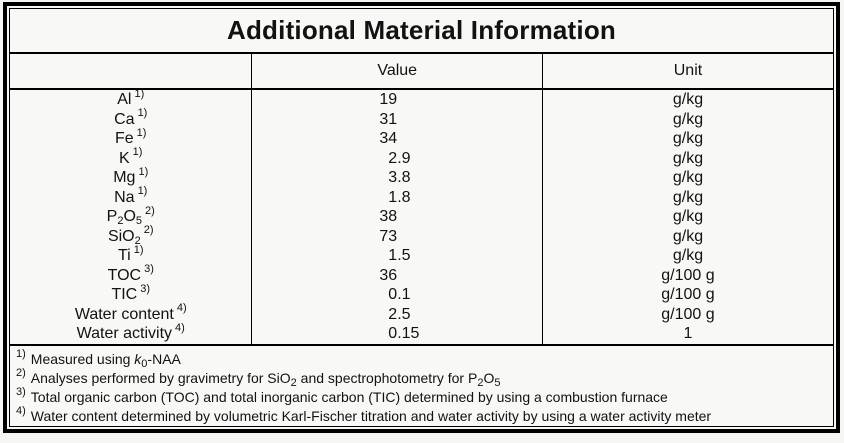 This screenshot has width=844, height=443. Describe the element at coordinates (124, 314) in the screenshot. I see `parameter-label: Water content` at that location.